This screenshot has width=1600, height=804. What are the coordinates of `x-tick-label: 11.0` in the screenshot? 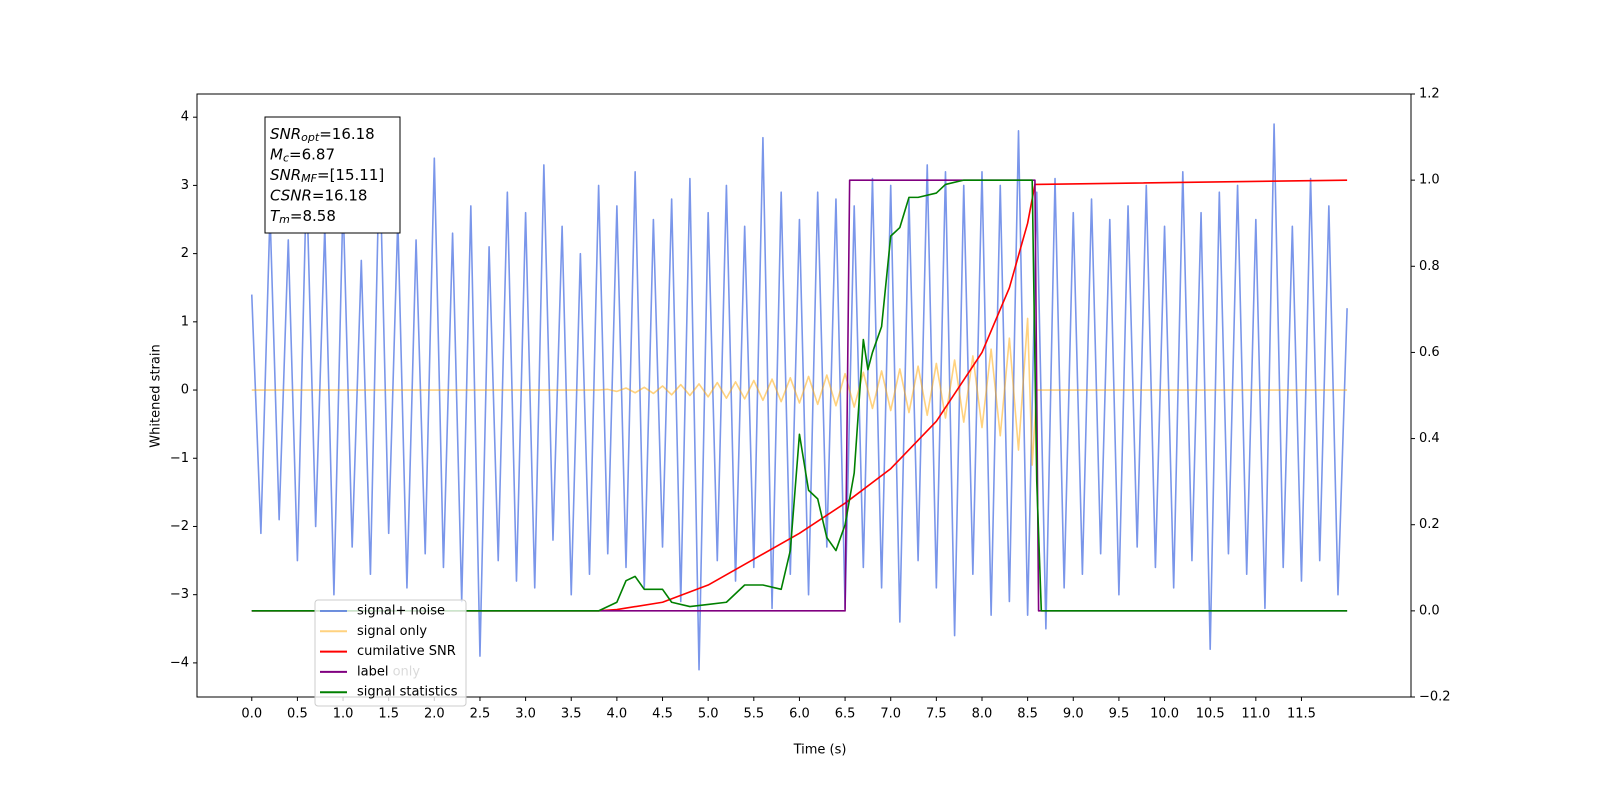 It's located at (1255, 714).